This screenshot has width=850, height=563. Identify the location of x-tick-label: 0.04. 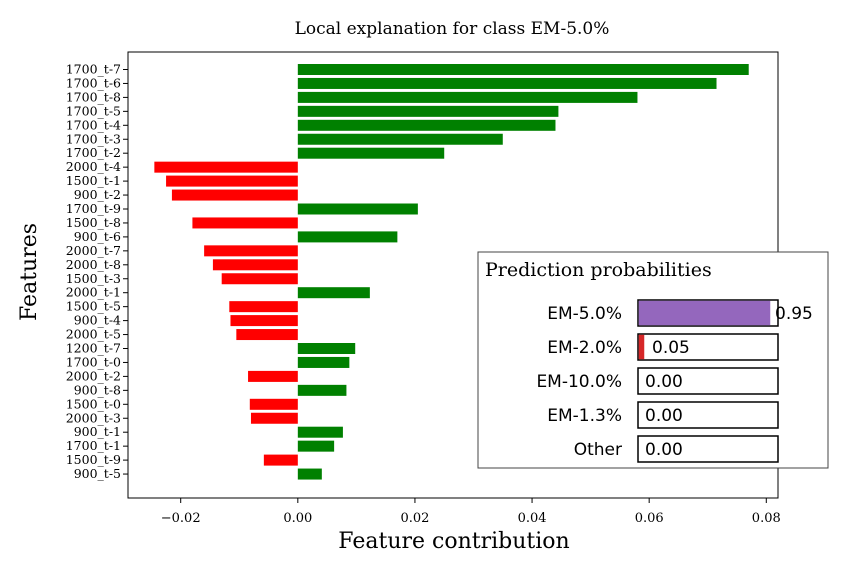
(532, 518).